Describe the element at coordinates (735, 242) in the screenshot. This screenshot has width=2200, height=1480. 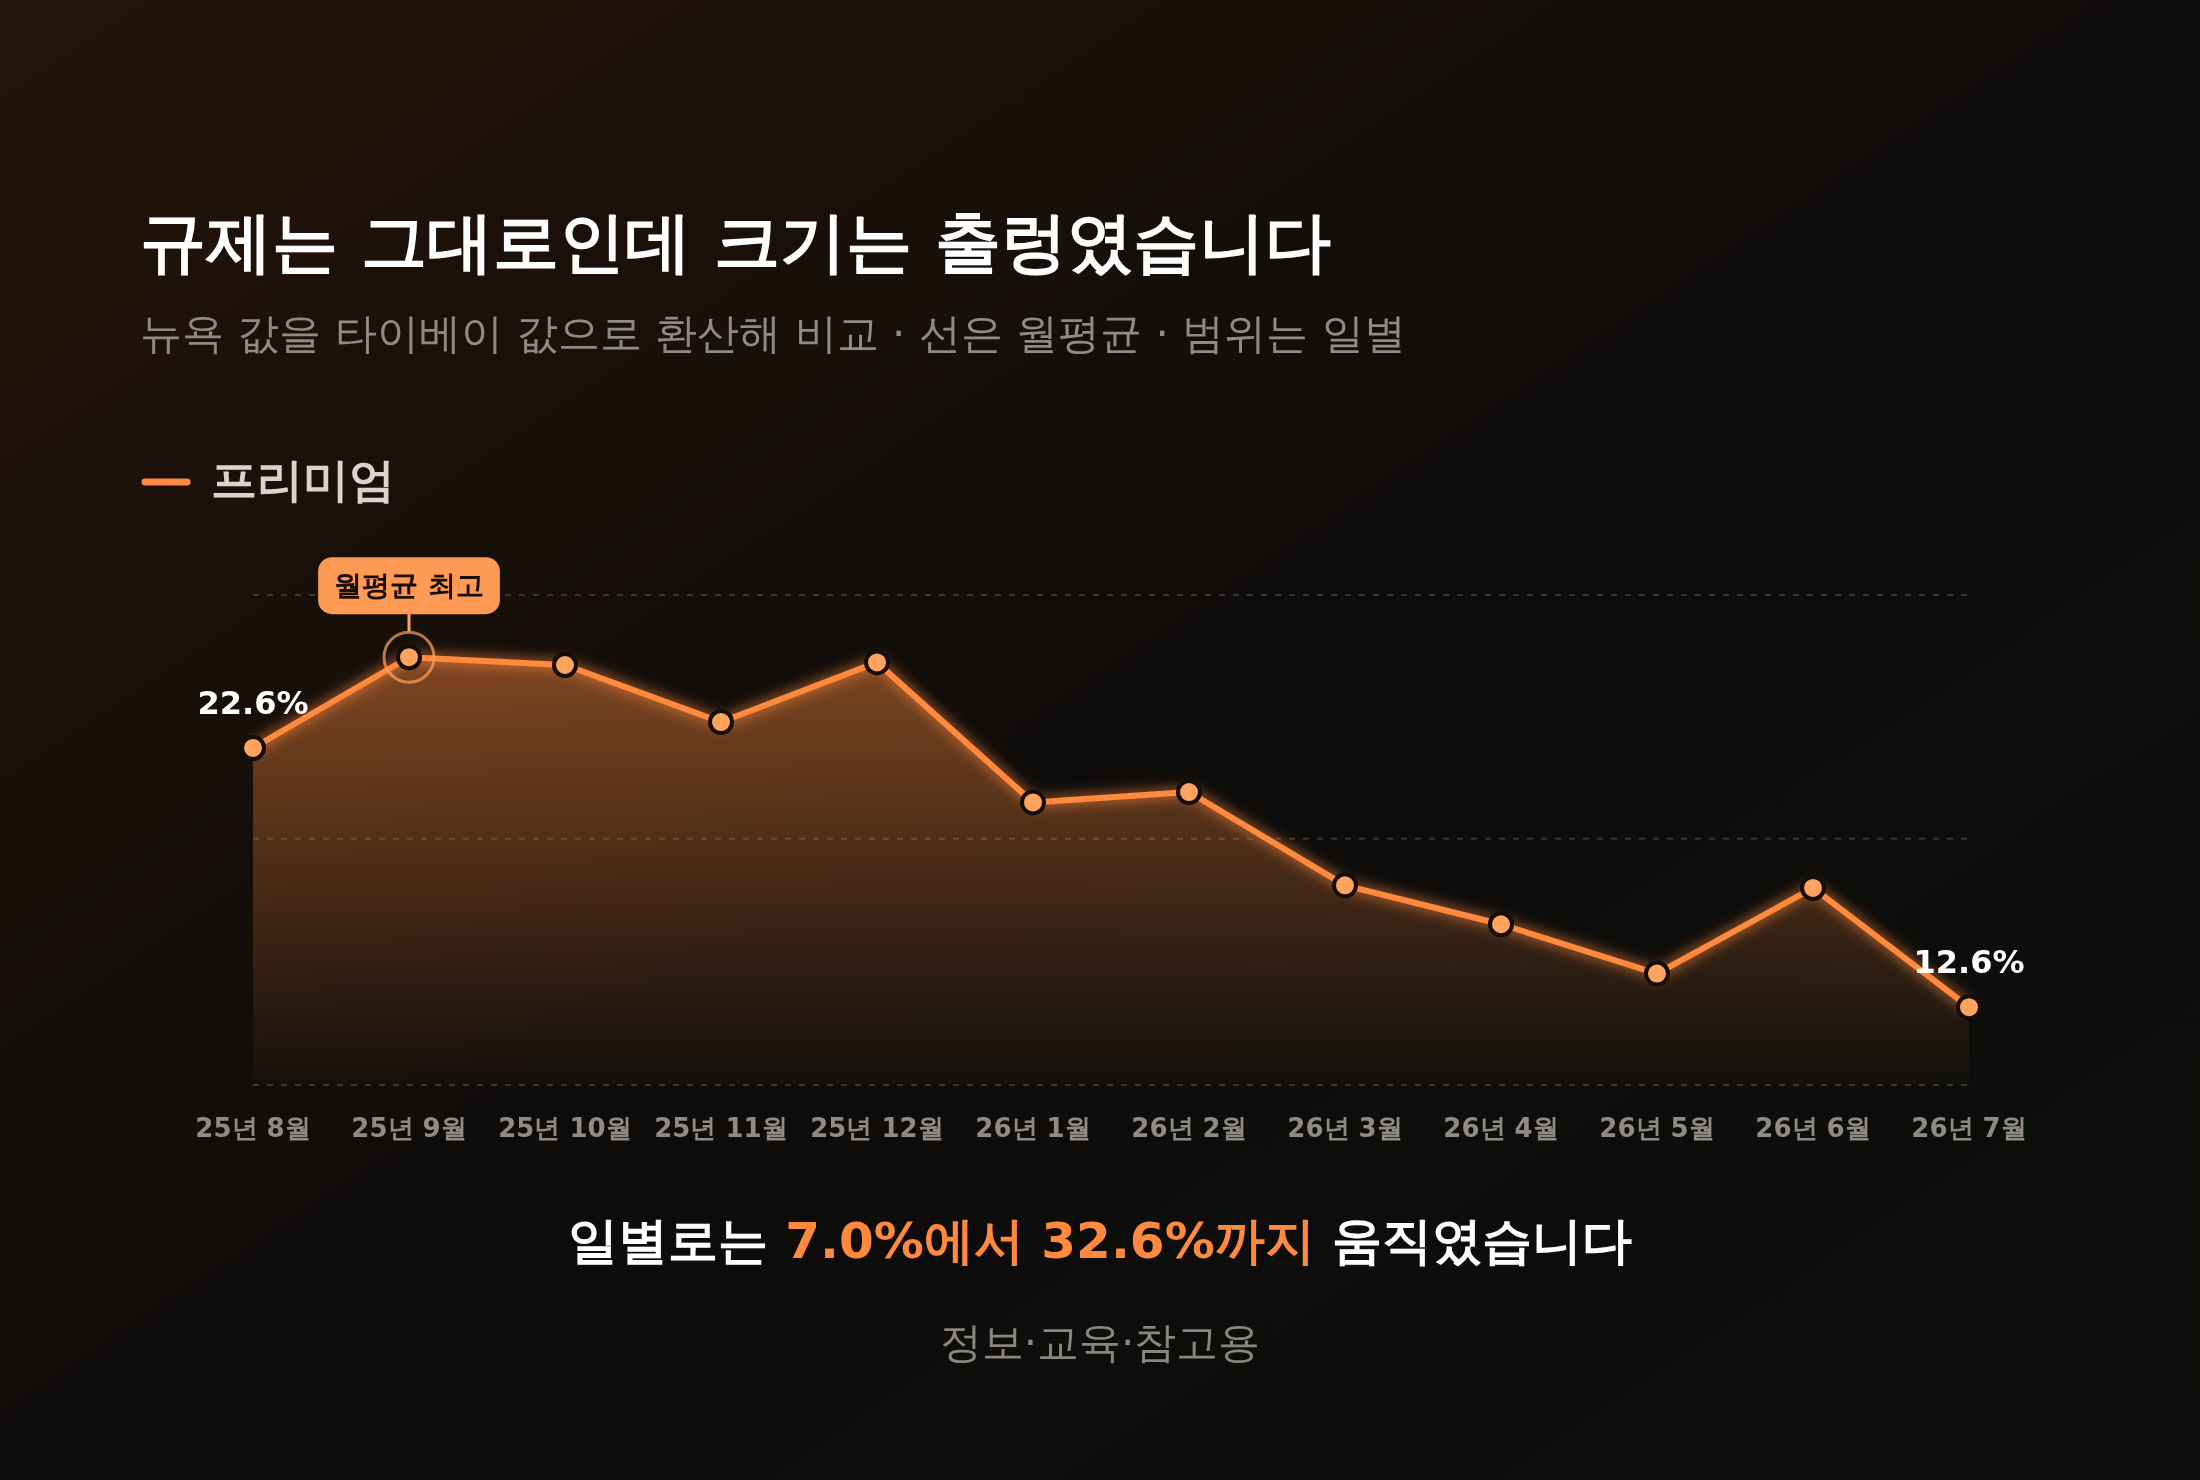
I see `chart-title: 규제는 그대로인데 크기는 출렁였습니다` at that location.